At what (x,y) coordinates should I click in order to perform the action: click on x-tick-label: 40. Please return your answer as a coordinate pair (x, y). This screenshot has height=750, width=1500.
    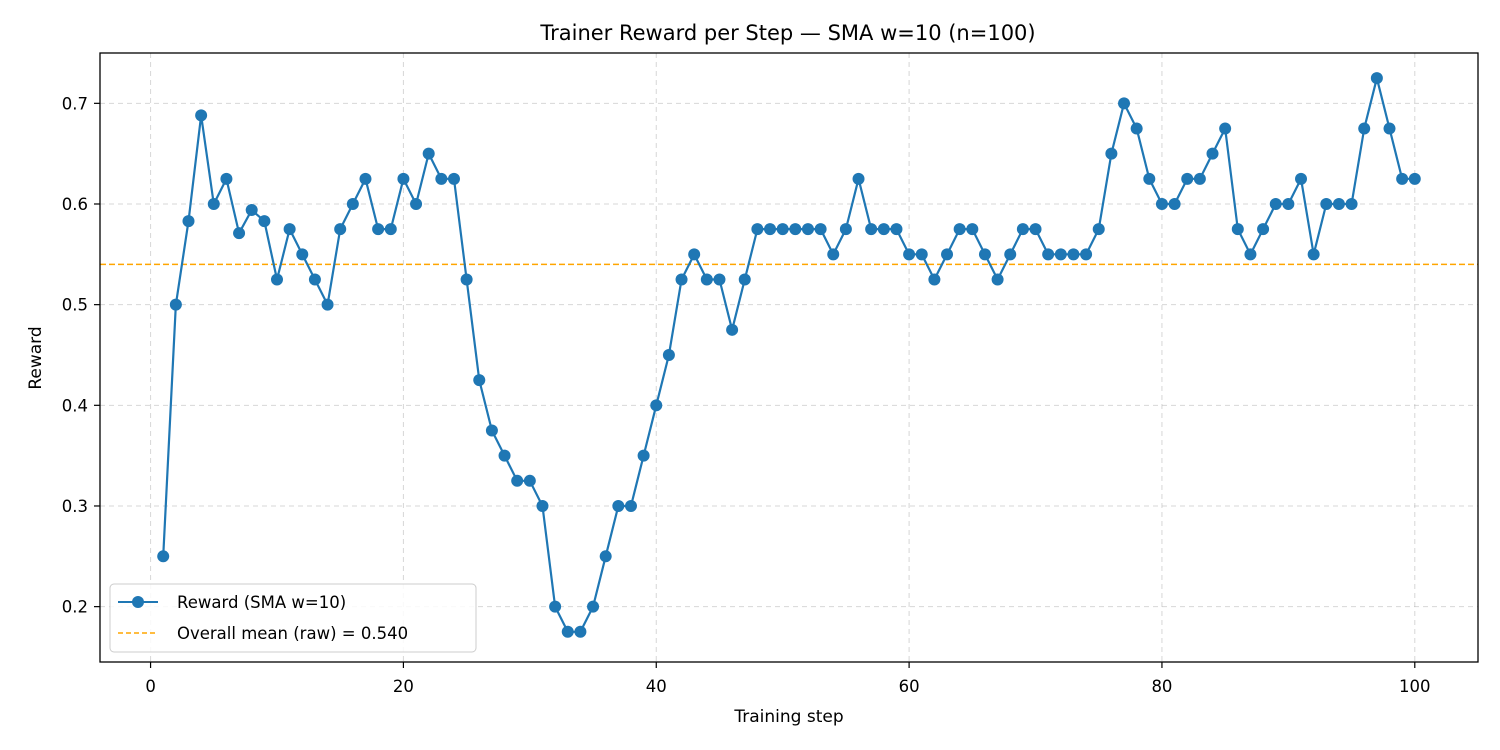
    Looking at the image, I should click on (656, 686).